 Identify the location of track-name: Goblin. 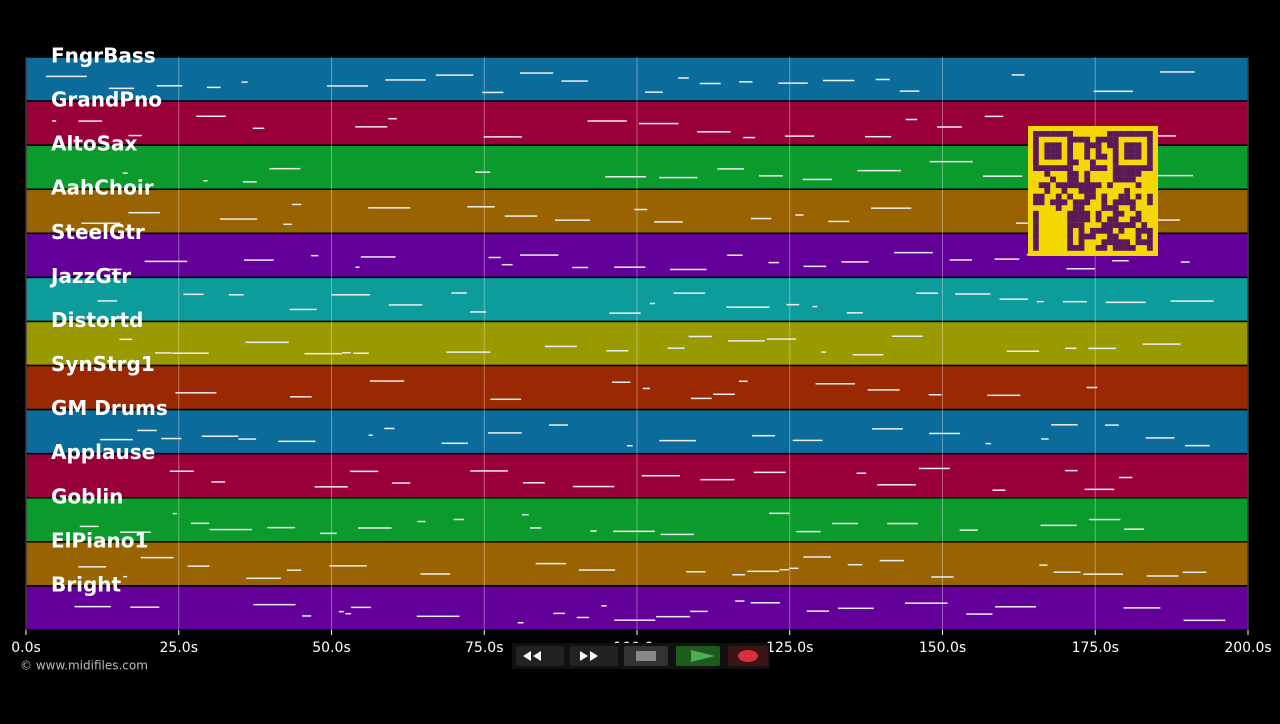
(87, 496).